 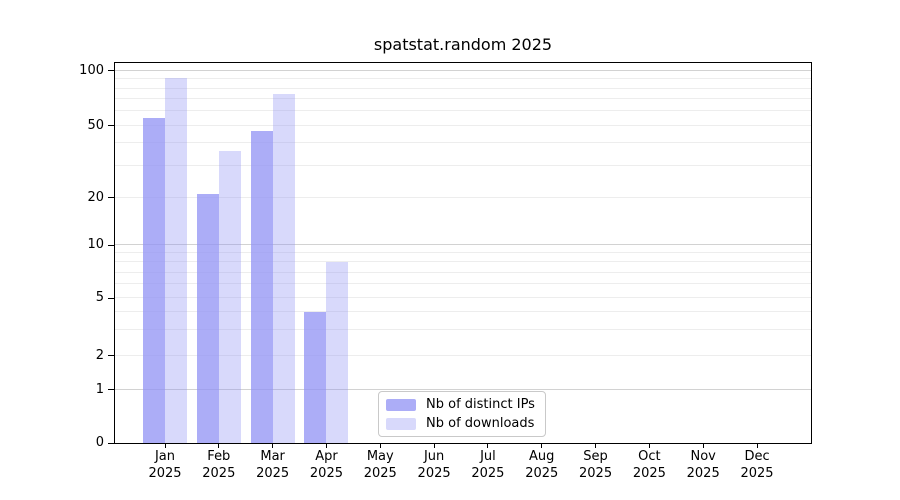 What do you see at coordinates (703, 465) in the screenshot?
I see `x-tick-label-nov-2025: Nov 2025` at bounding box center [703, 465].